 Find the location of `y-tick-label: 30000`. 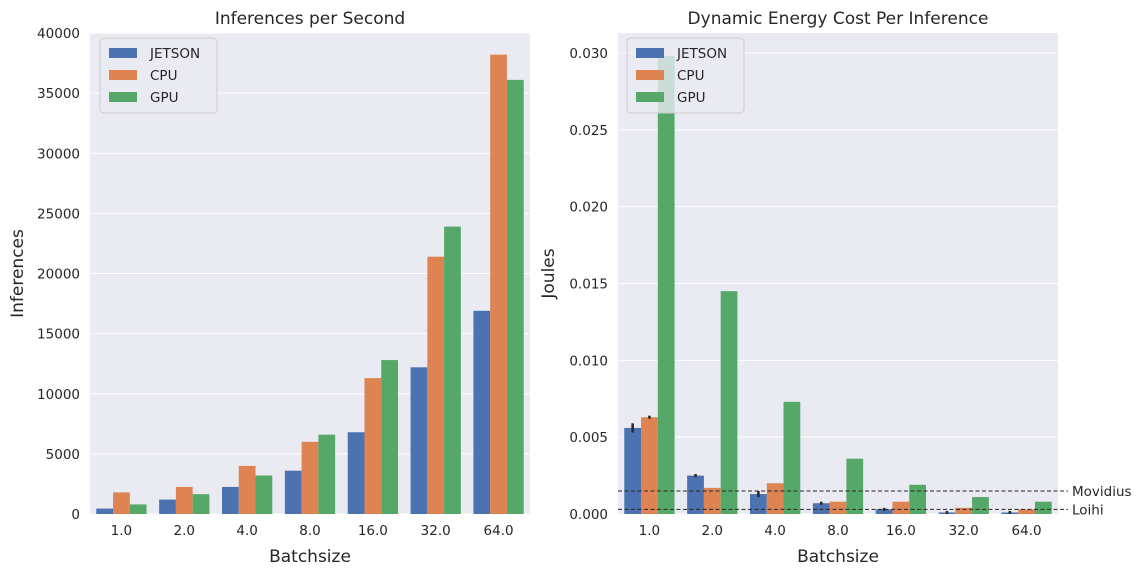

y-tick-label: 30000 is located at coordinates (58, 154).